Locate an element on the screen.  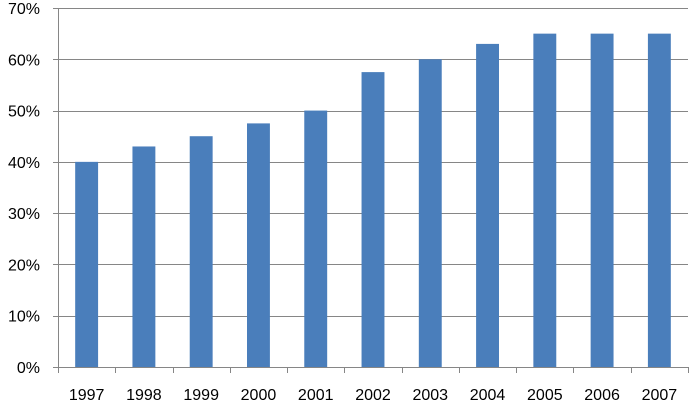
y-tick-label: 0% is located at coordinates (28, 368).